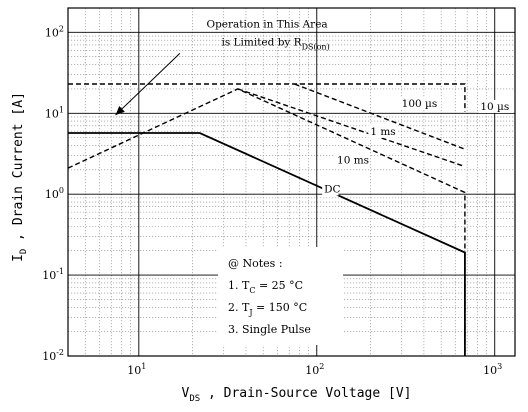  What do you see at coordinates (266, 24) in the screenshot?
I see `annotation-line-1: Operation in This Area` at bounding box center [266, 24].